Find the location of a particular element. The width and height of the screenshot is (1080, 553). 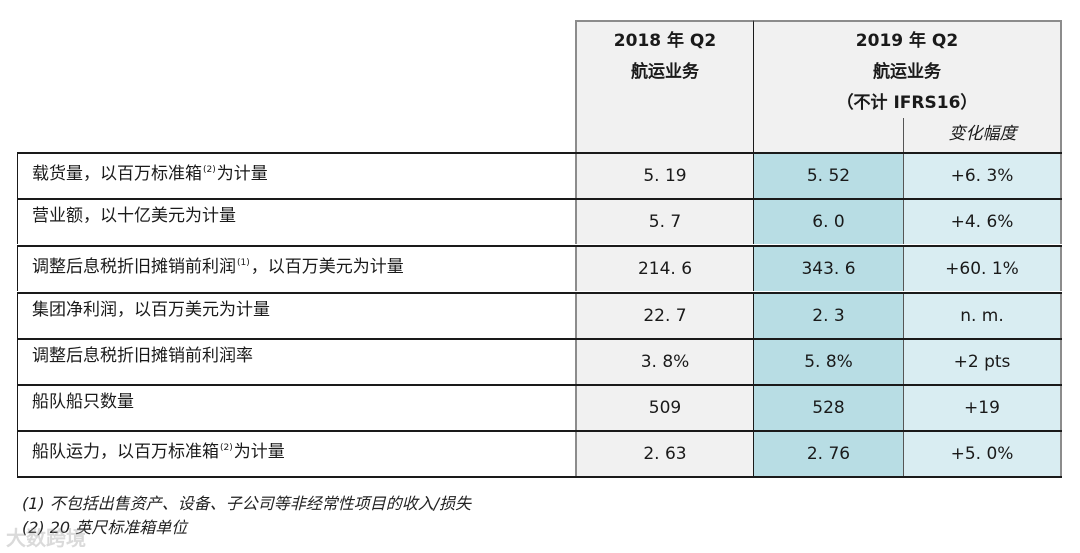

value-change: +2 pts is located at coordinates (982, 362).